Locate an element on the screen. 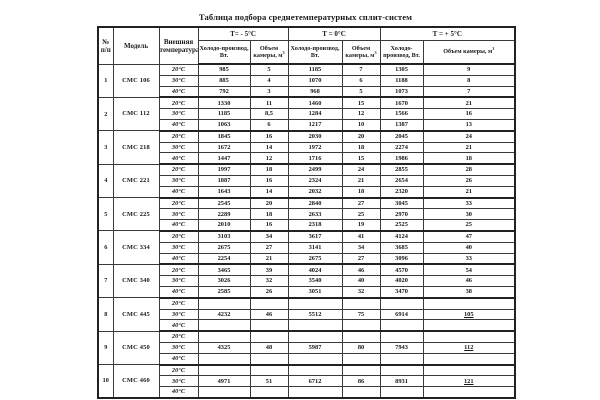 Image resolution: width=600 pixels, height=400 pixels. table-row: 2 СМС 112 20°С 1330 11 1460 15 1670 21 is located at coordinates (306, 114).